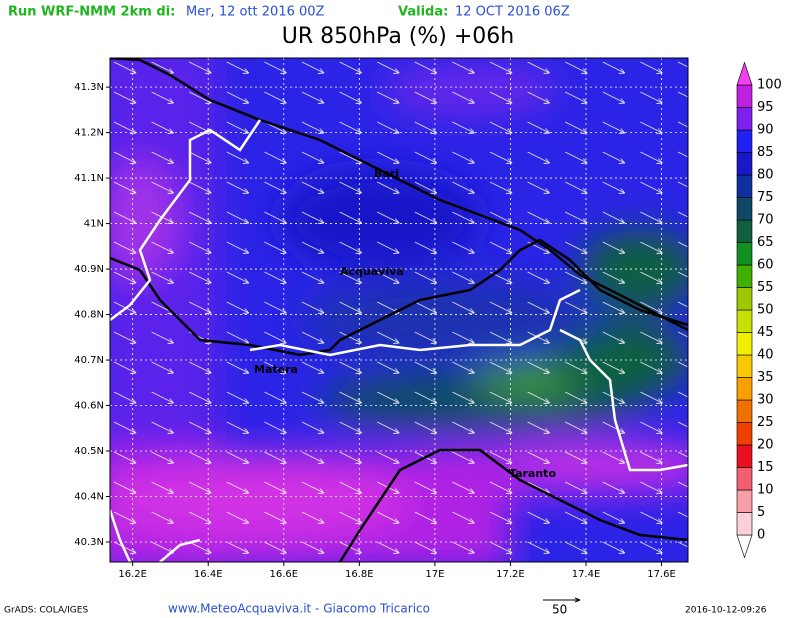  Describe the element at coordinates (89, 87) in the screenshot. I see `lat-tick-label: 41.3N` at that location.